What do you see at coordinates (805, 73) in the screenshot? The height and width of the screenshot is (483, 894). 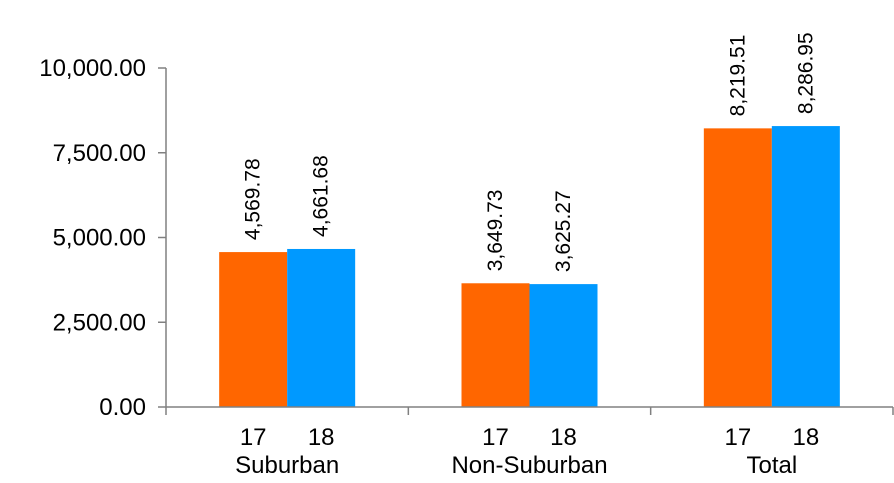 I see `data-label: 8,286.95` at bounding box center [805, 73].